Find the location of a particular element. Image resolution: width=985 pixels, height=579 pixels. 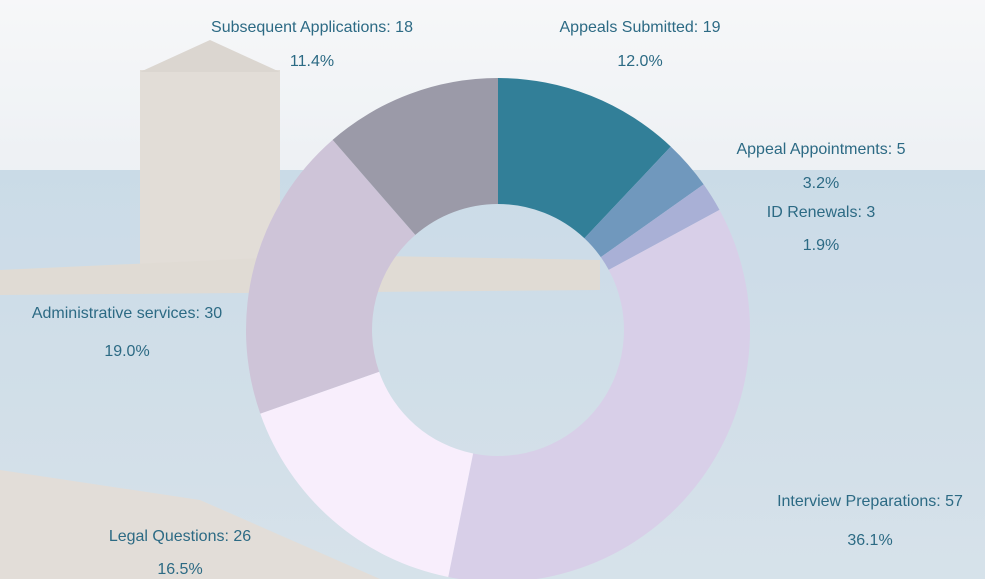

slice-label: Interview Preparations: 57 is located at coordinates (870, 501).